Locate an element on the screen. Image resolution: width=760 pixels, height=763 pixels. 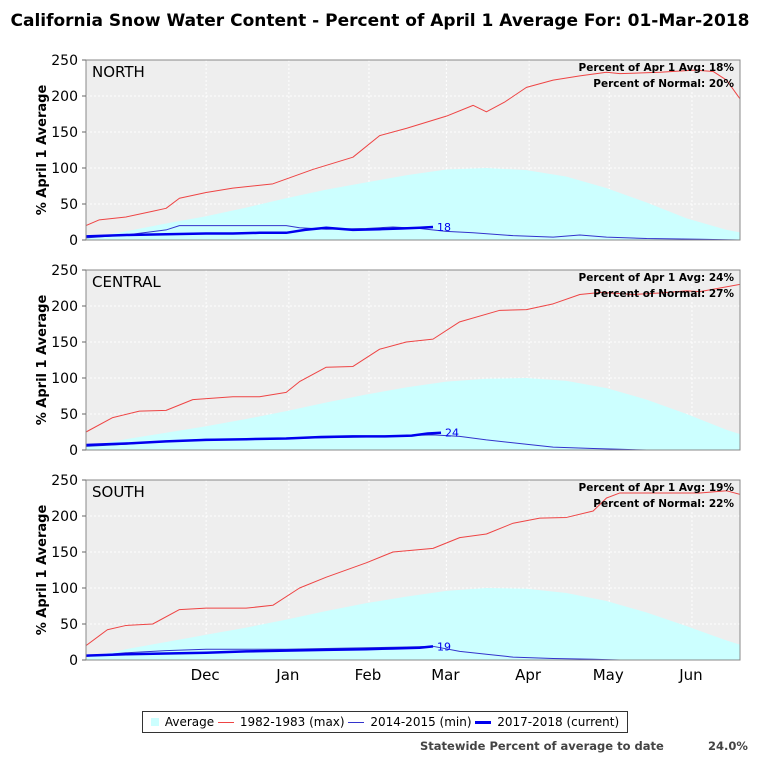
x-month-label: May is located at coordinates (608, 675).